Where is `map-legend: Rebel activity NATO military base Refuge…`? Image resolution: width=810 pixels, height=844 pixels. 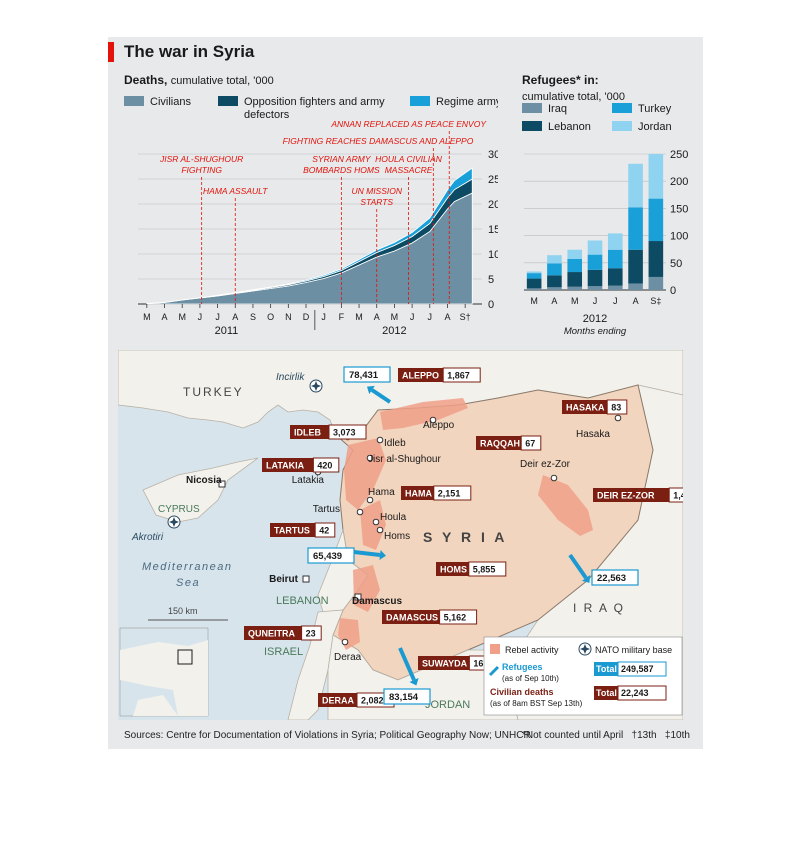
map-legend: Rebel activity NATO military base Refuge… is located at coordinates (583, 676).